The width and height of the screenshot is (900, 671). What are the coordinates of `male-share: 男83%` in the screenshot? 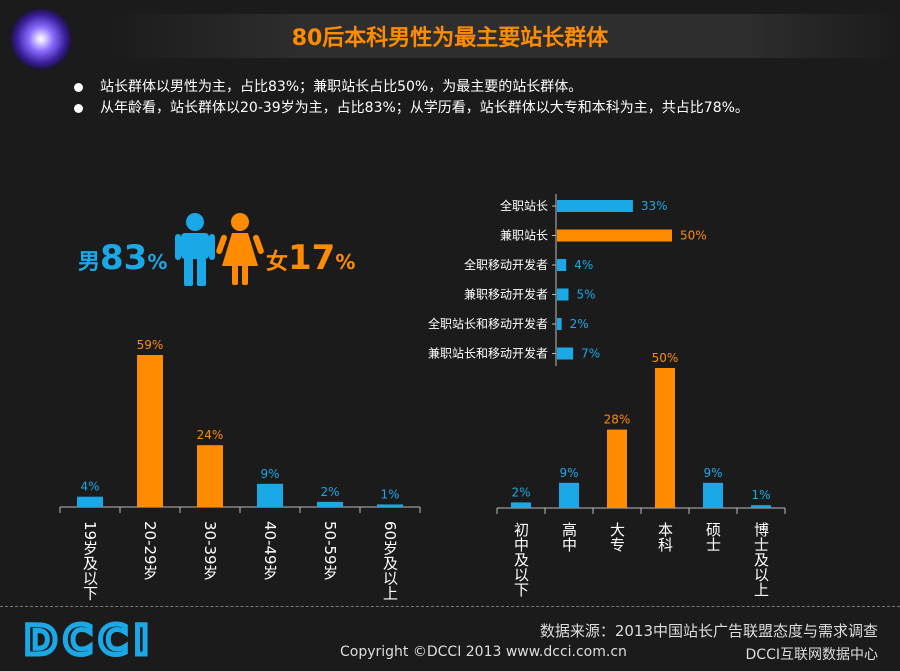 It's located at (122, 258).